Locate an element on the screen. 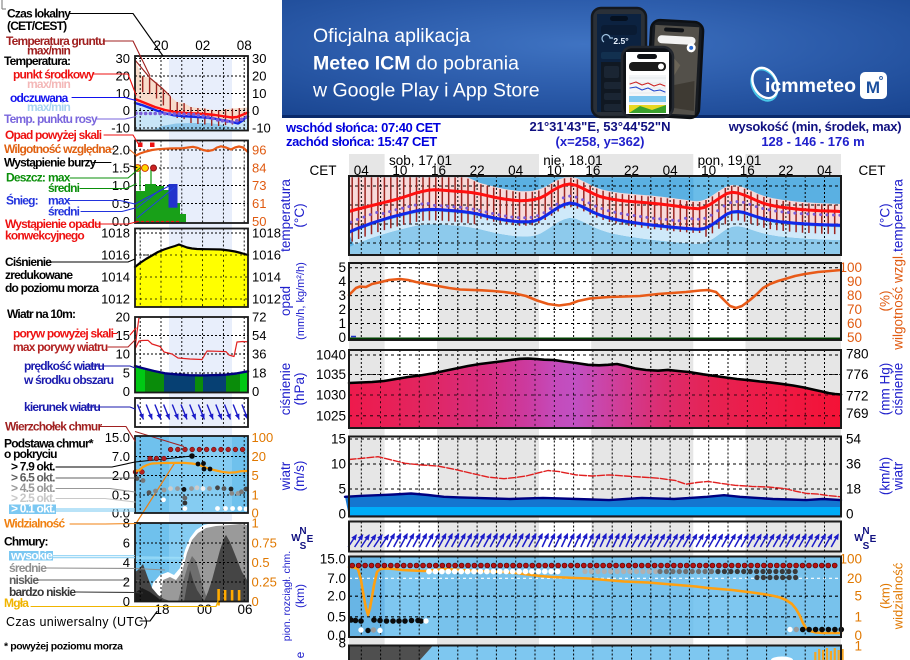  svg-text: 4 is located at coordinates (126, 562).